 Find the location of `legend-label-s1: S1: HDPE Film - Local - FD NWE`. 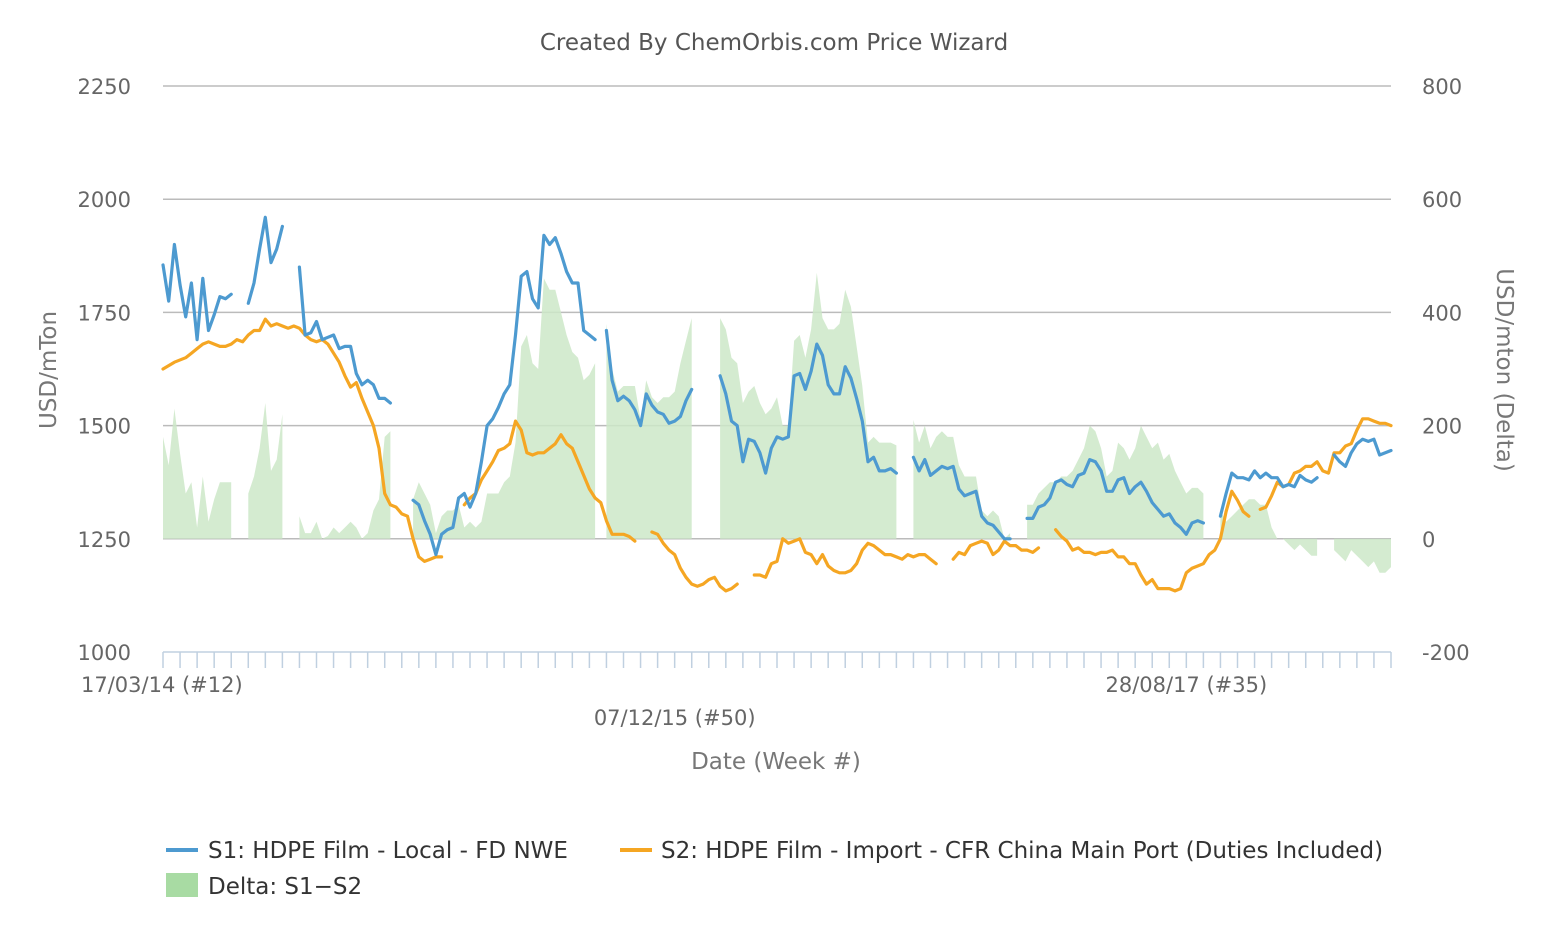

legend-label-s1: S1: HDPE Film - Local - FD NWE is located at coordinates (388, 851).